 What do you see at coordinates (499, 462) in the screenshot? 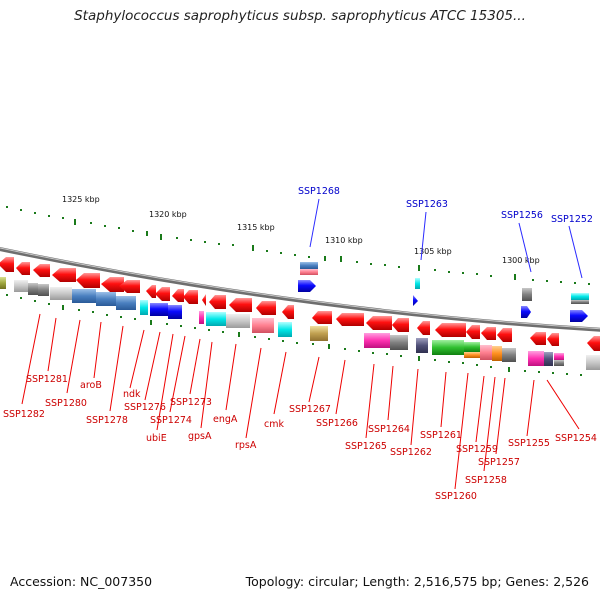
I see `gene-label-inner: SSP1257` at bounding box center [499, 462].